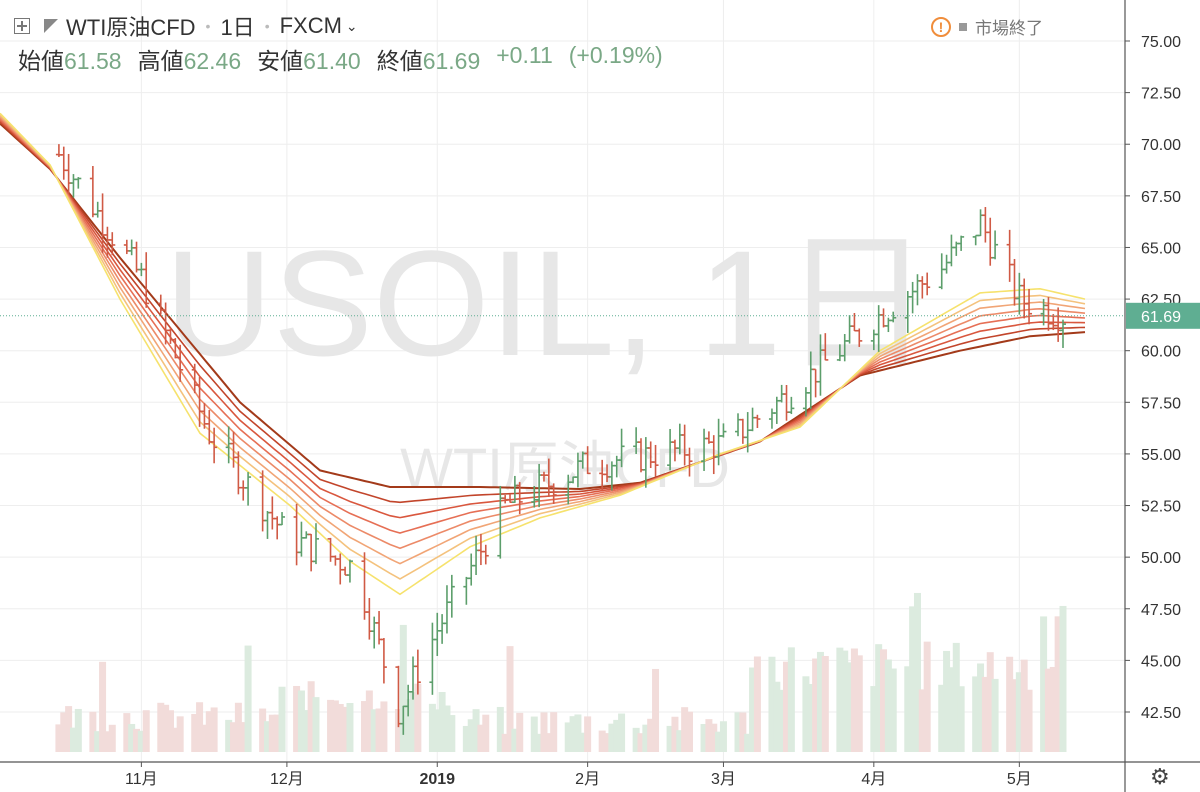 The width and height of the screenshot is (1200, 792). I want to click on change-percent: (+0.19%), so click(615, 55).